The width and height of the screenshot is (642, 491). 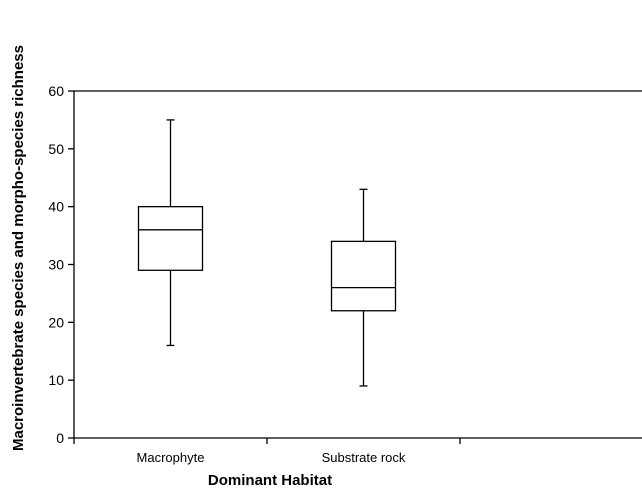 I want to click on box-macrophyte, so click(x=170, y=233).